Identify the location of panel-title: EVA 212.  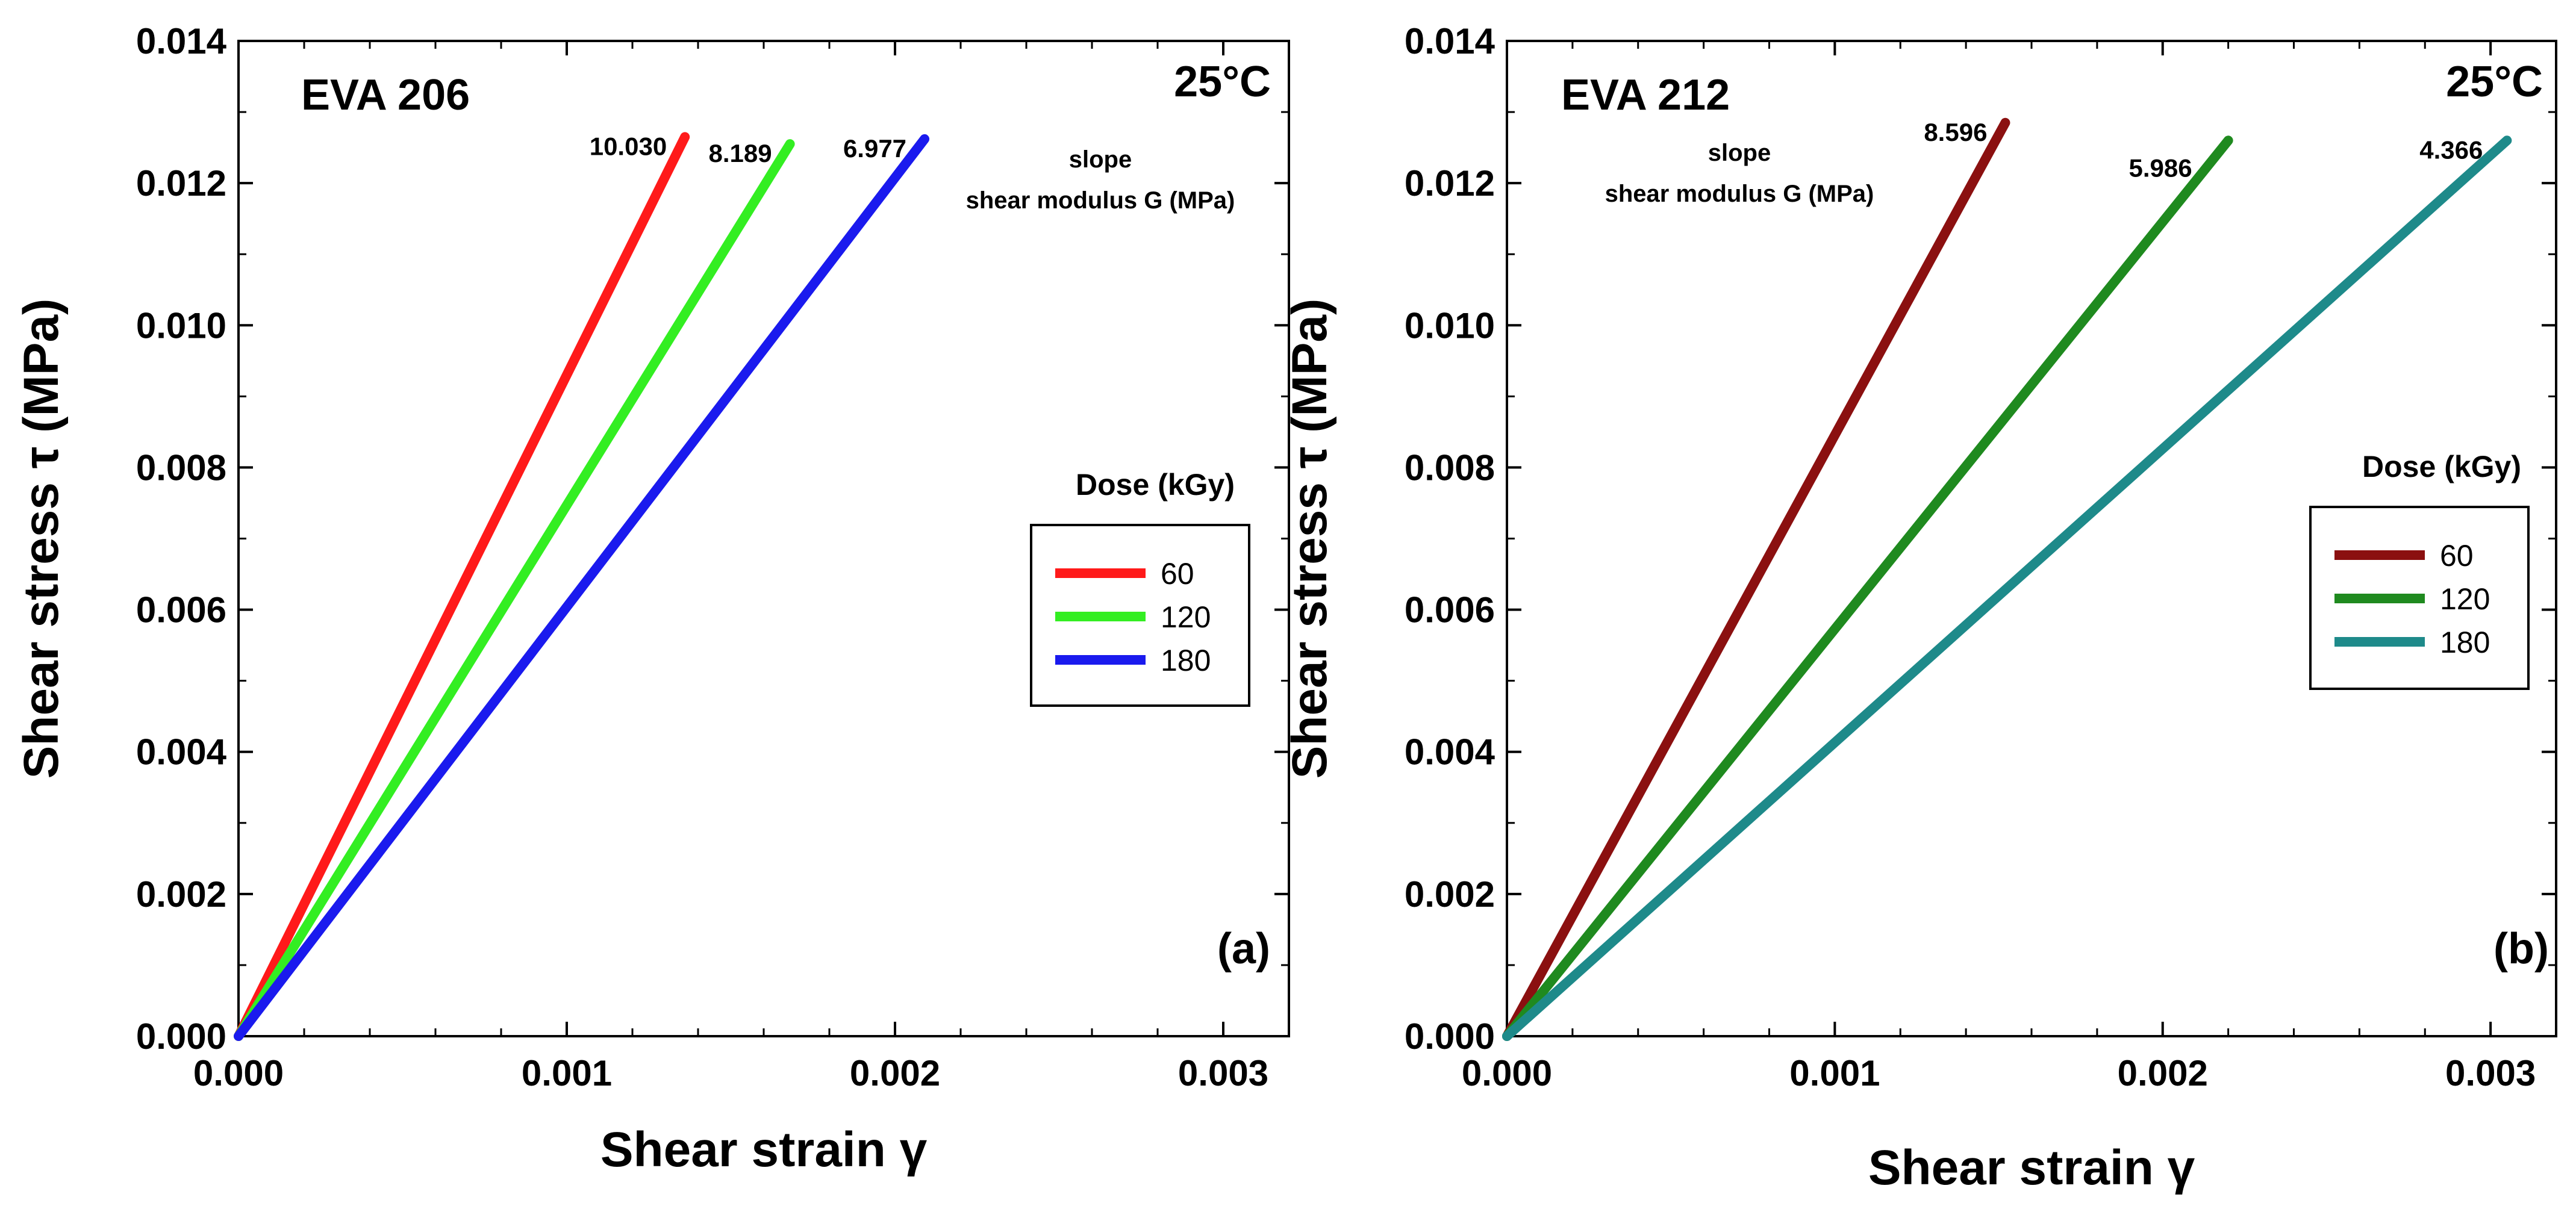
(1645, 95).